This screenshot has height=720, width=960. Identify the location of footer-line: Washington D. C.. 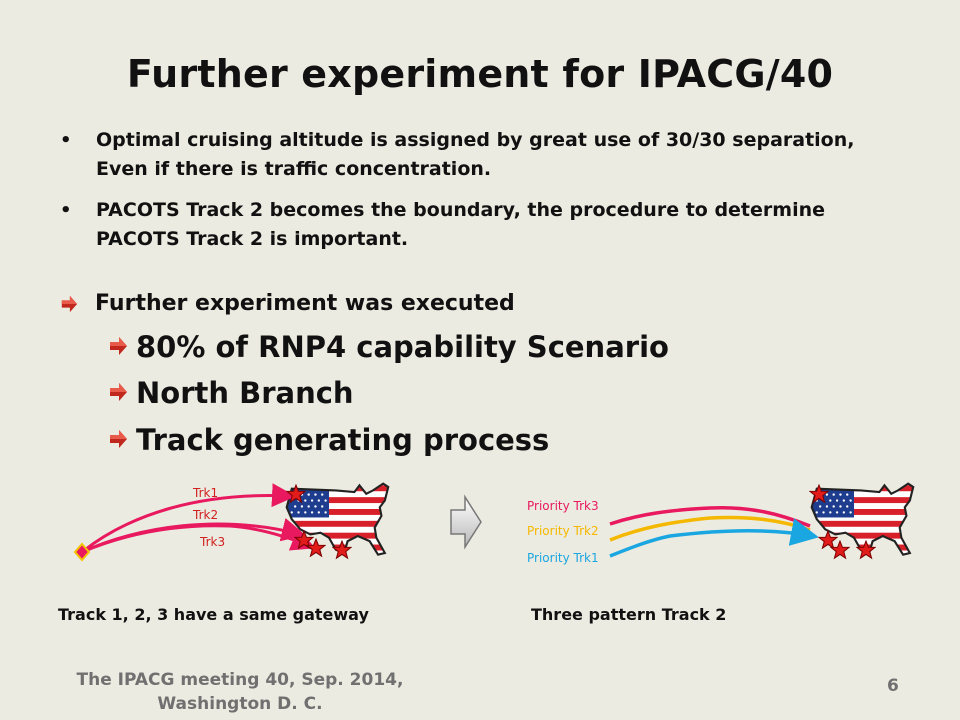
(240, 704).